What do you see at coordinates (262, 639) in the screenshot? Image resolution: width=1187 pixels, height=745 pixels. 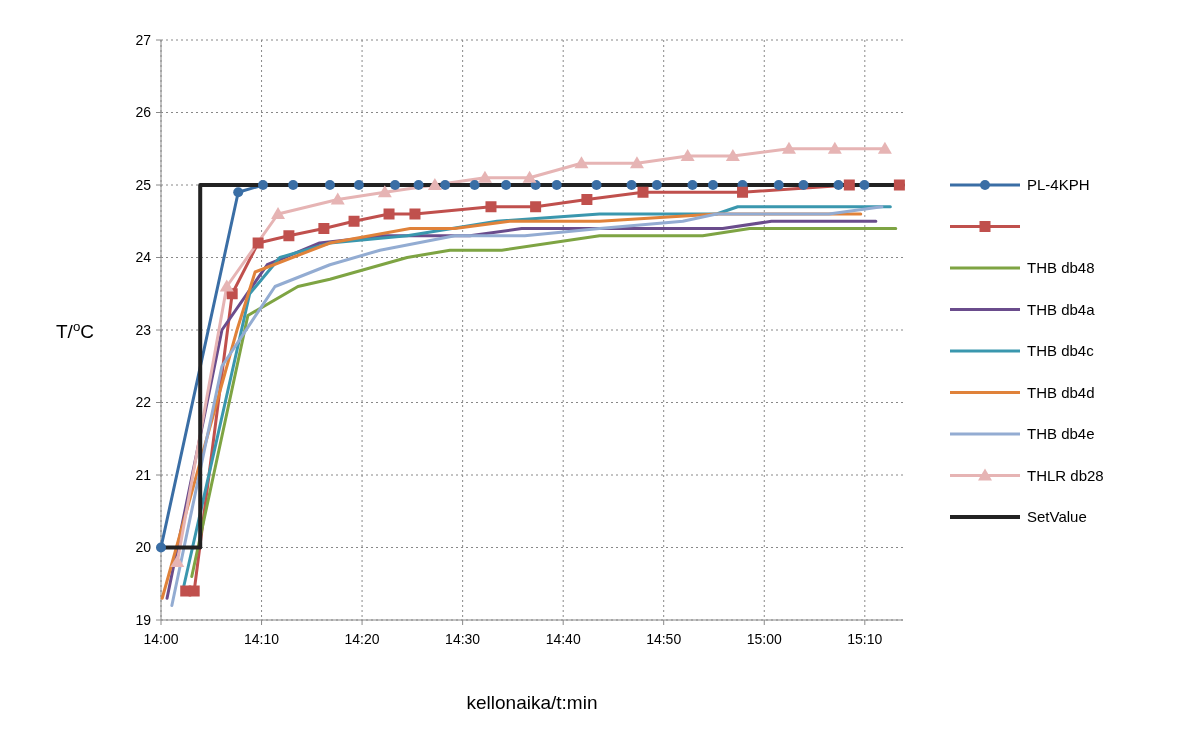 I see `x-tick-label: 14:10` at bounding box center [262, 639].